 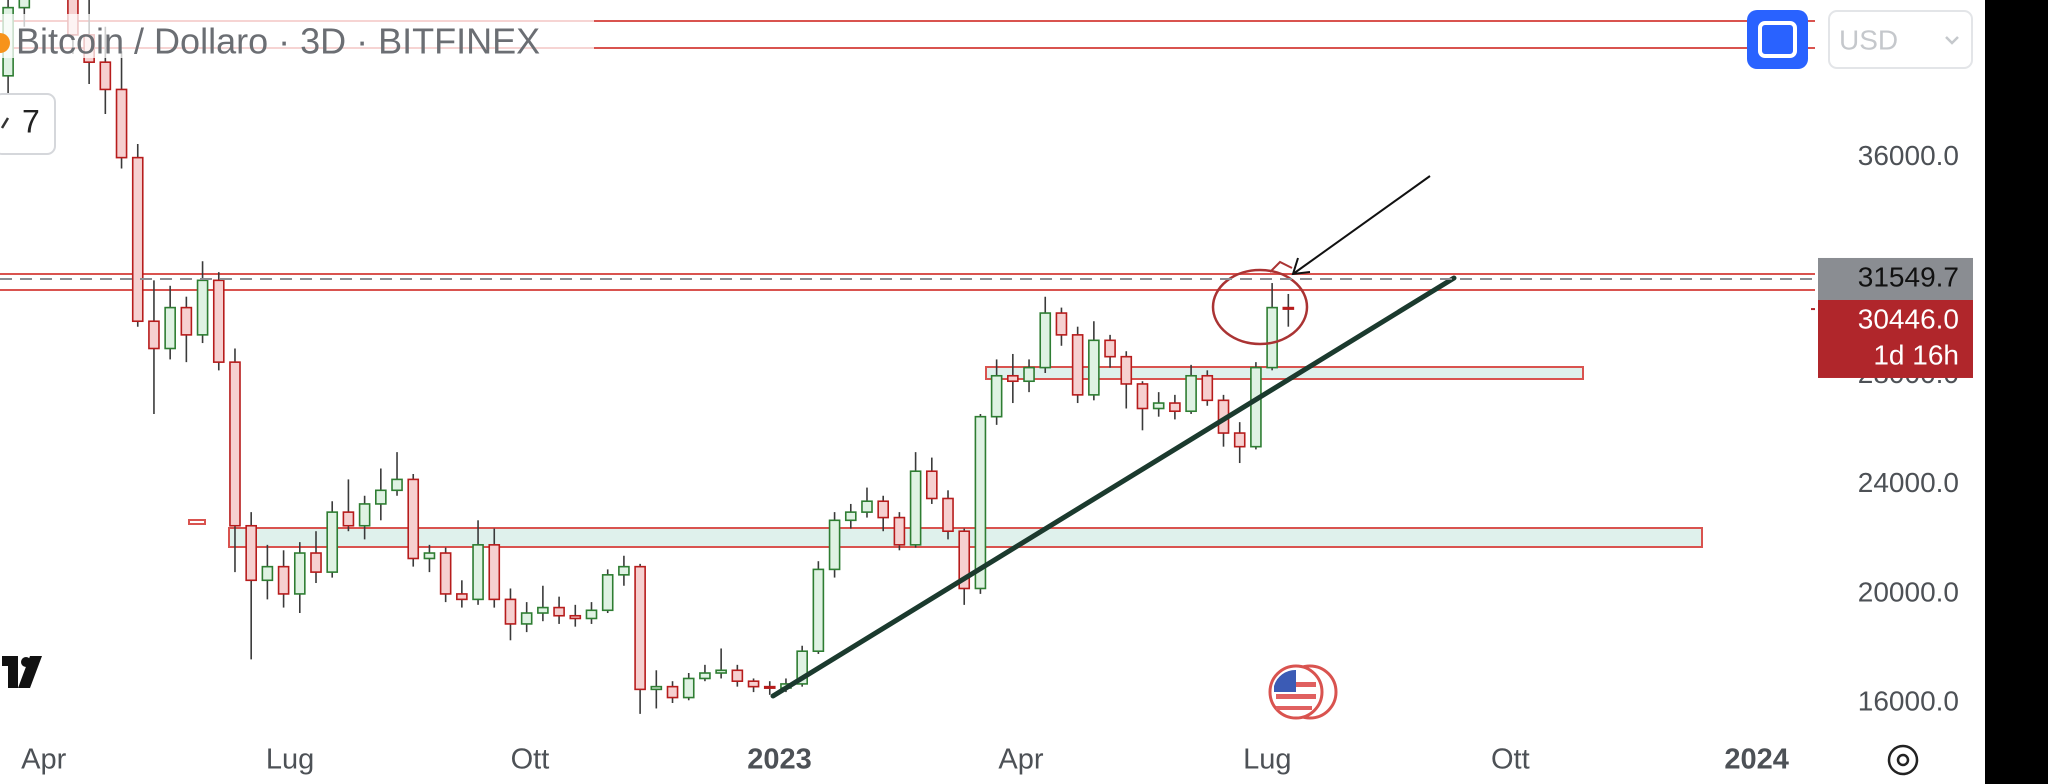 I want to click on drawn-arrowhead, so click(x=1301, y=266).